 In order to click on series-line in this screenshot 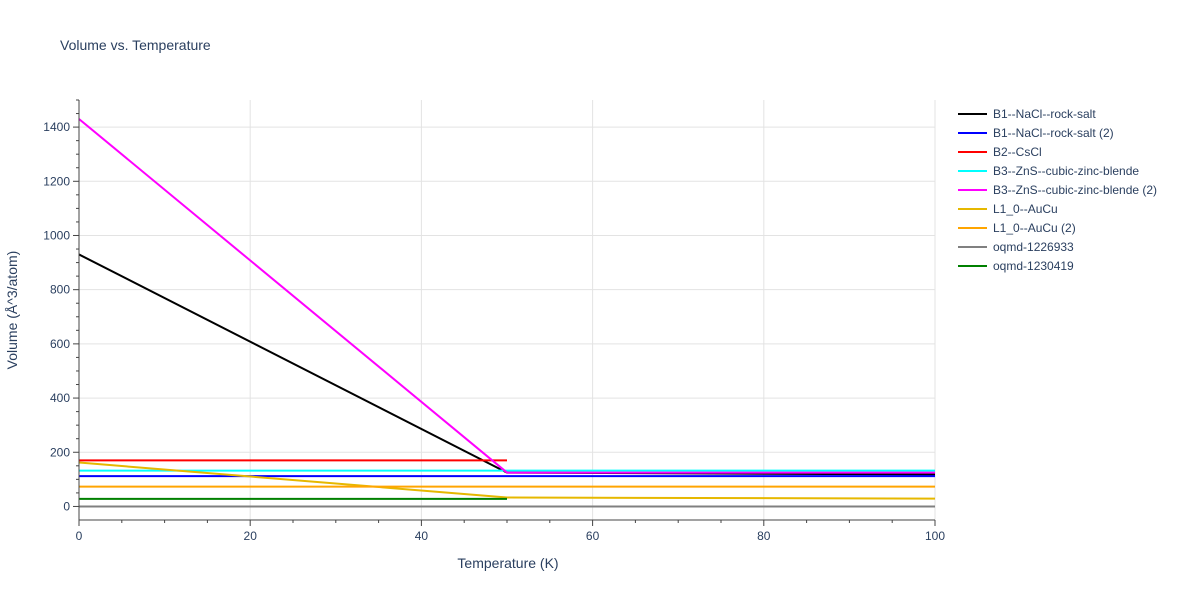, I will do `click(507, 480)`.